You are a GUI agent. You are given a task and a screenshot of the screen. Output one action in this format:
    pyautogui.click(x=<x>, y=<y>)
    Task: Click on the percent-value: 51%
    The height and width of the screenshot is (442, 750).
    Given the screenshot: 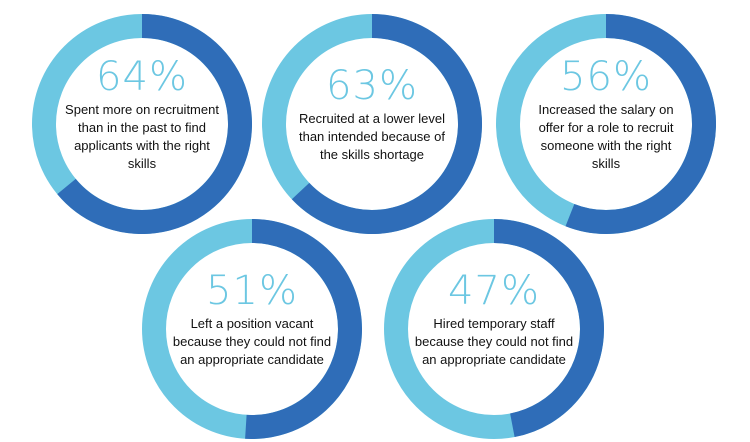 What is the action you would take?
    pyautogui.click(x=252, y=291)
    